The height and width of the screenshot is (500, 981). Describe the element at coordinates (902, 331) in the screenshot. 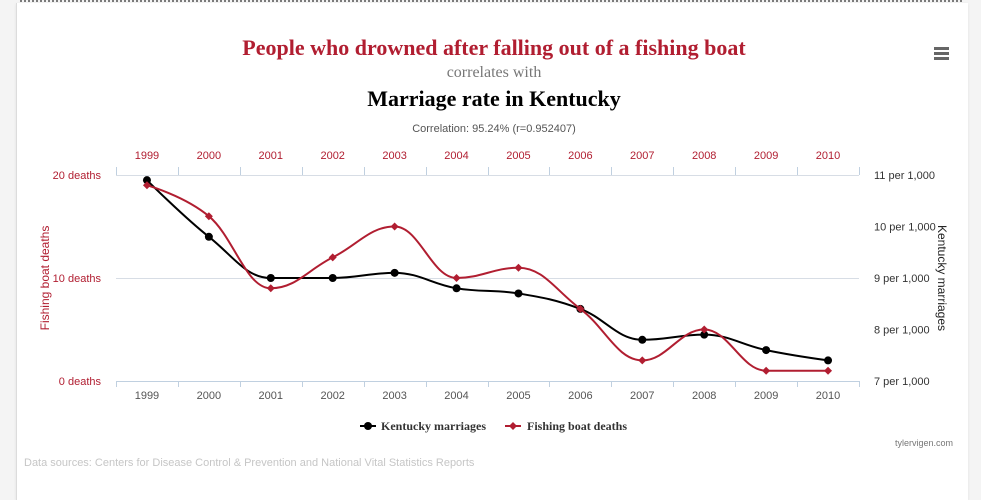

I see `y-axis-right-tick-label: 8 per 1,000` at that location.